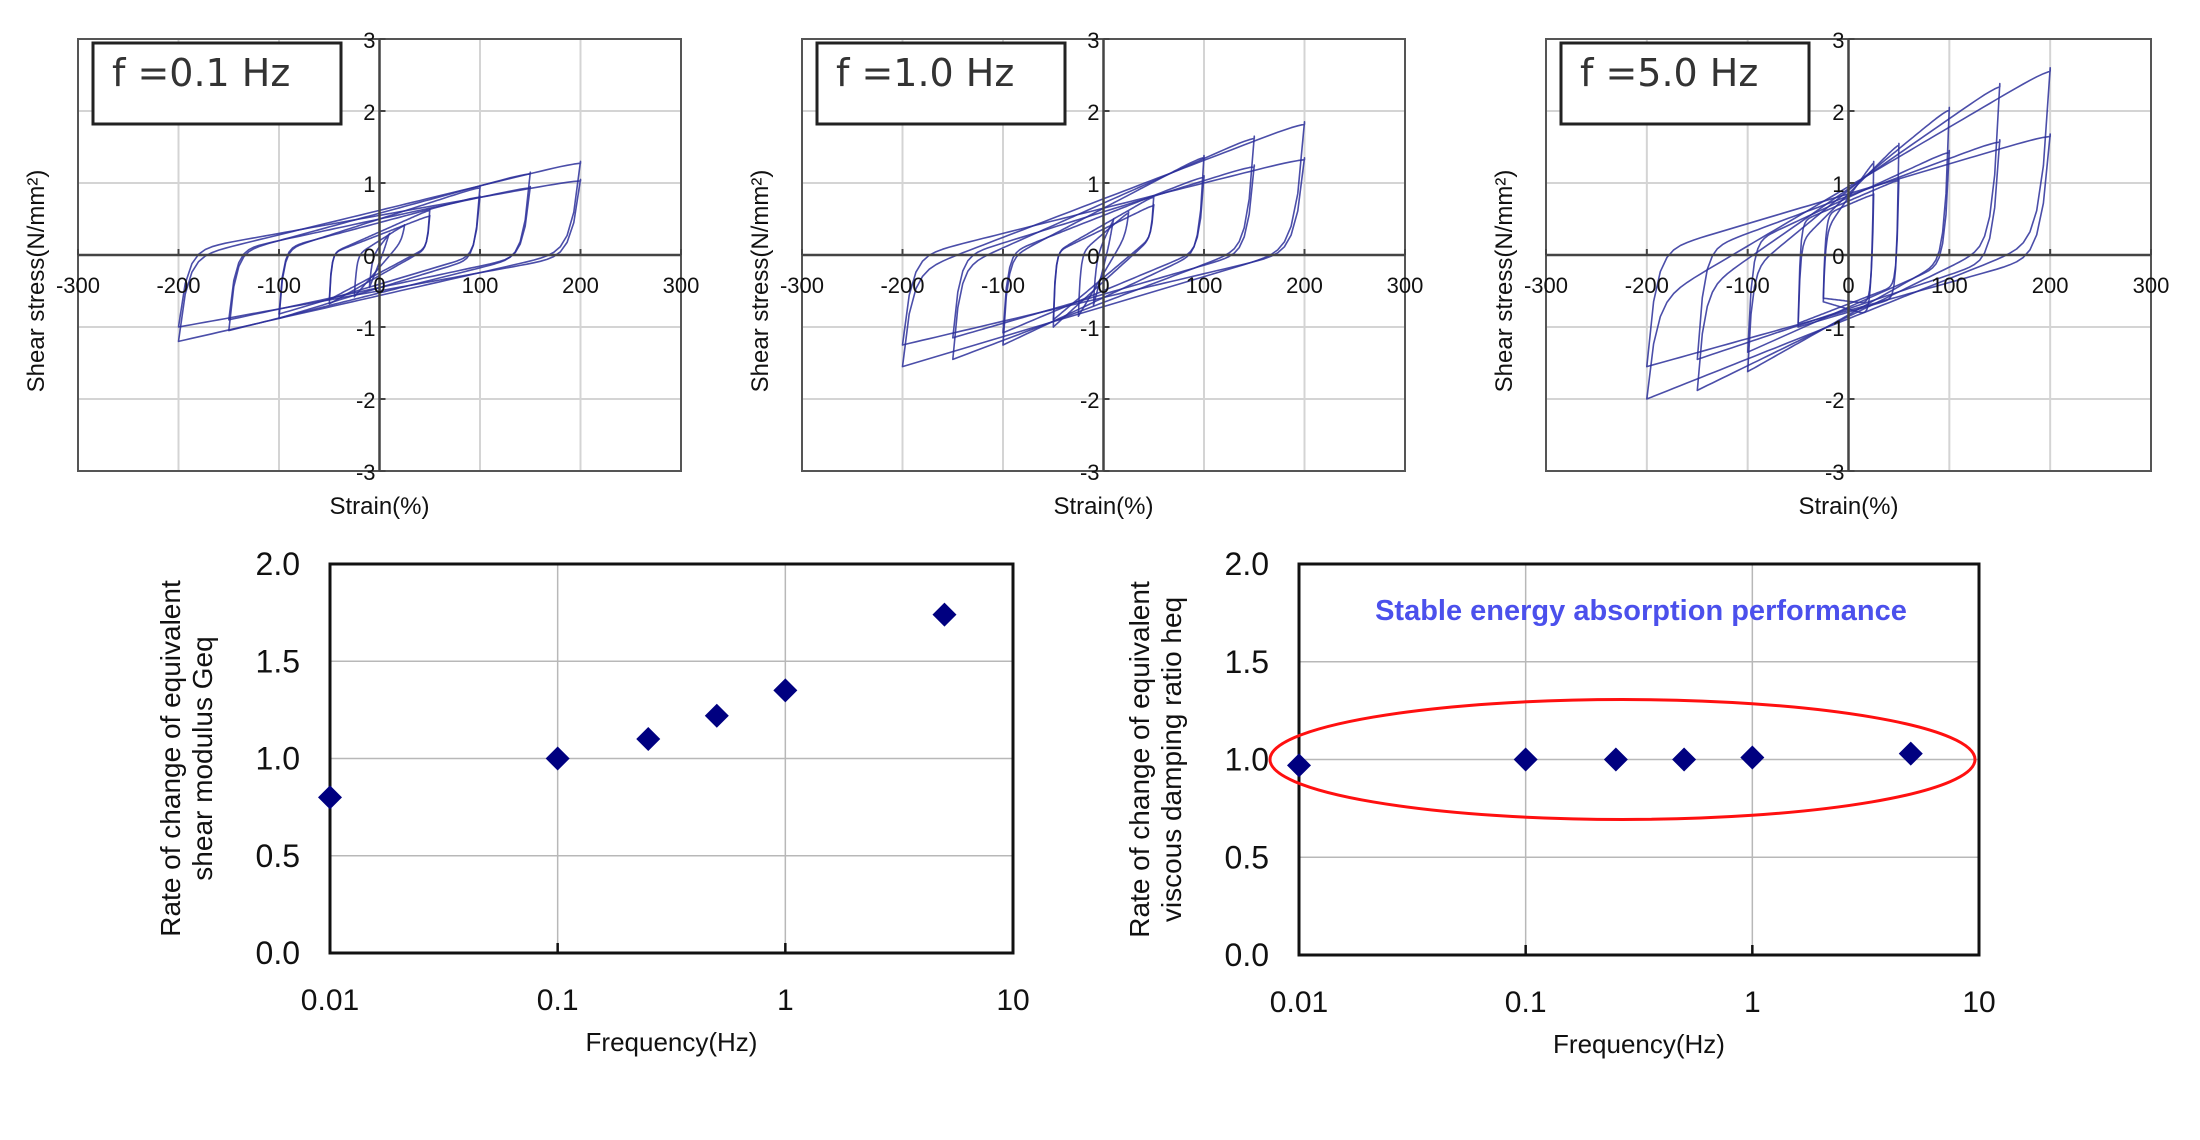 This screenshot has width=2200, height=1140. I want to click on frequency-label: f =0.1 Hz, so click(201, 73).